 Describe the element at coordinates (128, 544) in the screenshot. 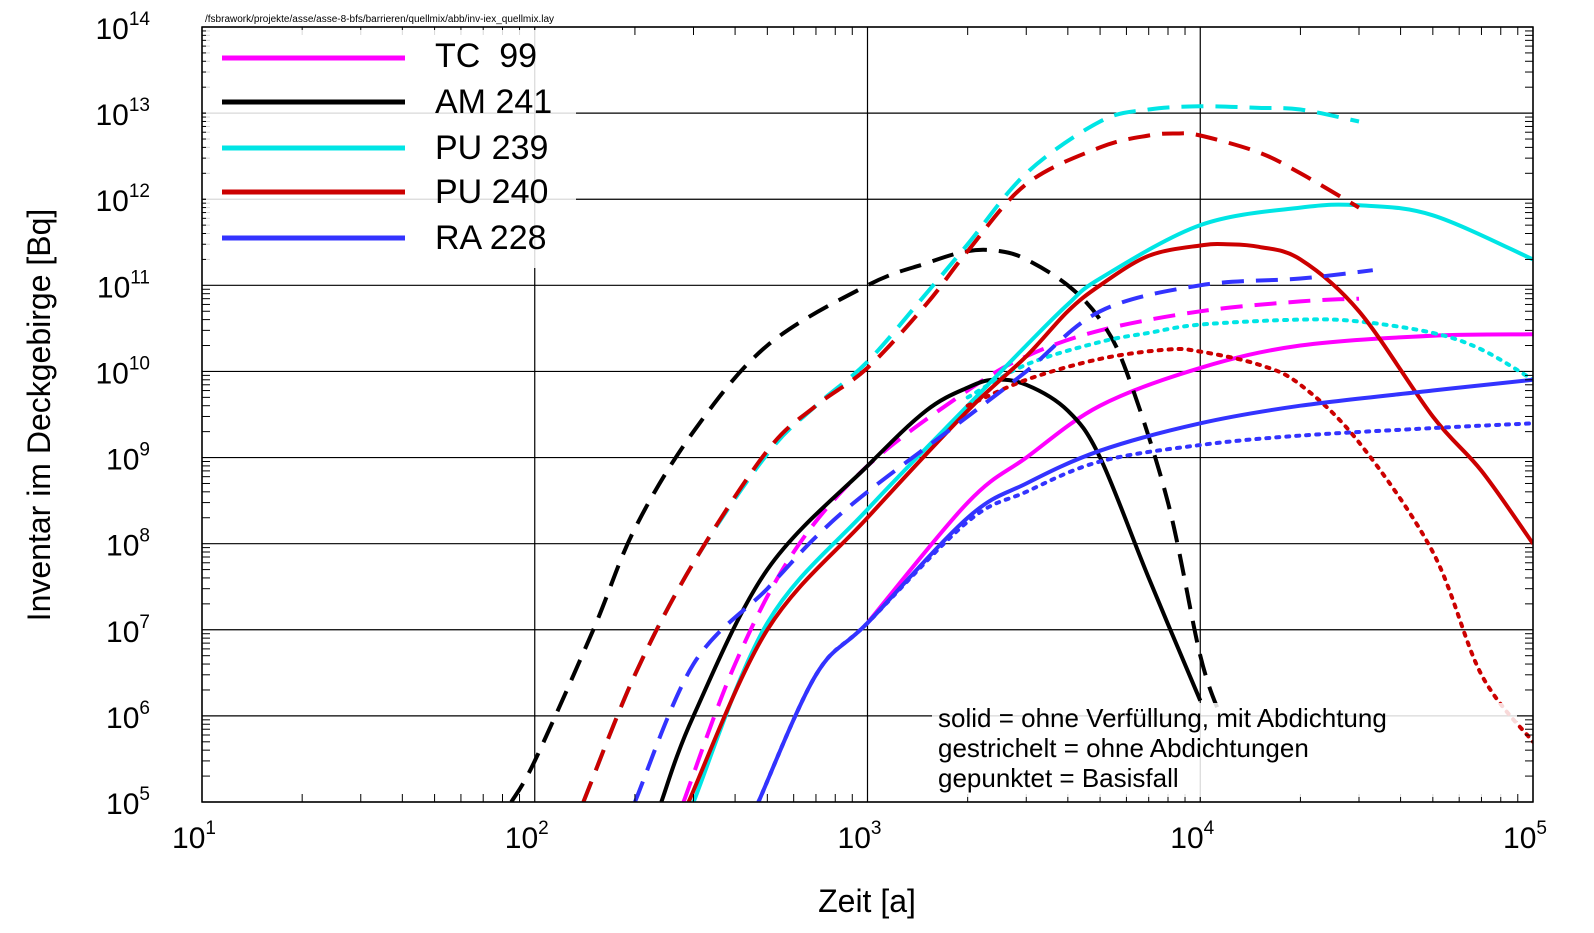

I see `y-tick-label: 10⁸` at that location.